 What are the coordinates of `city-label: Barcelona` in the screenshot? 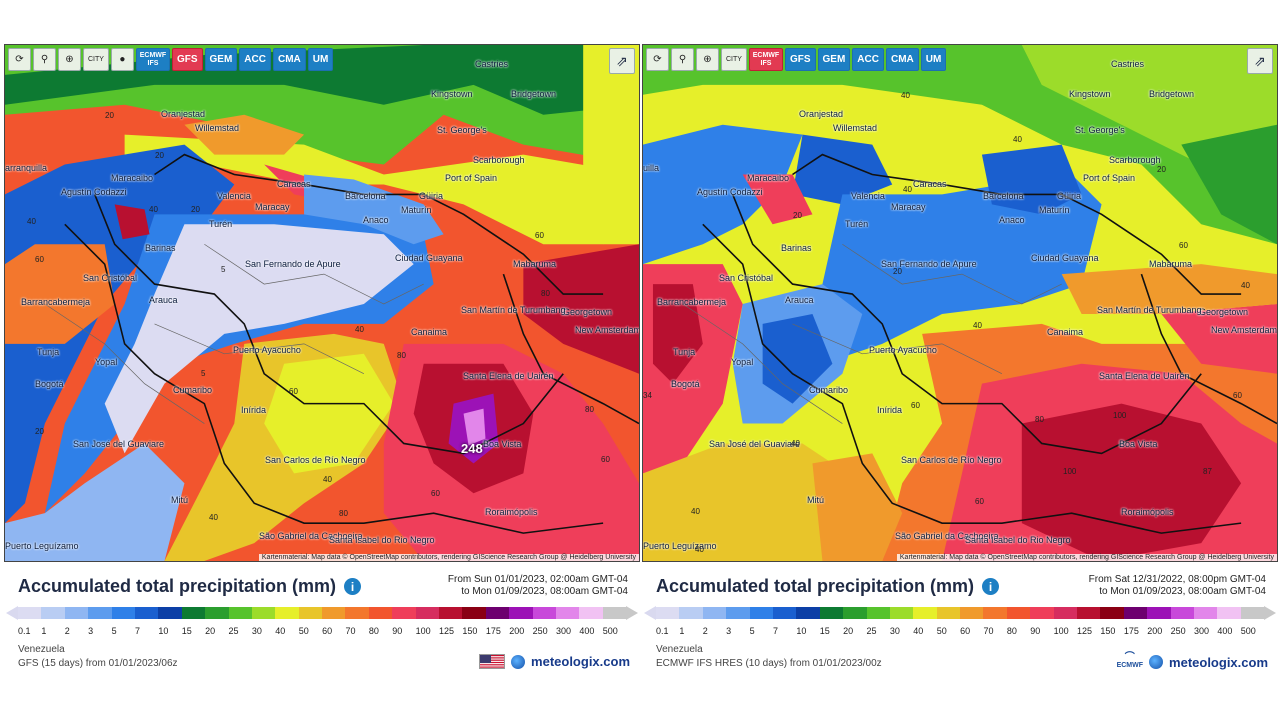 It's located at (365, 196).